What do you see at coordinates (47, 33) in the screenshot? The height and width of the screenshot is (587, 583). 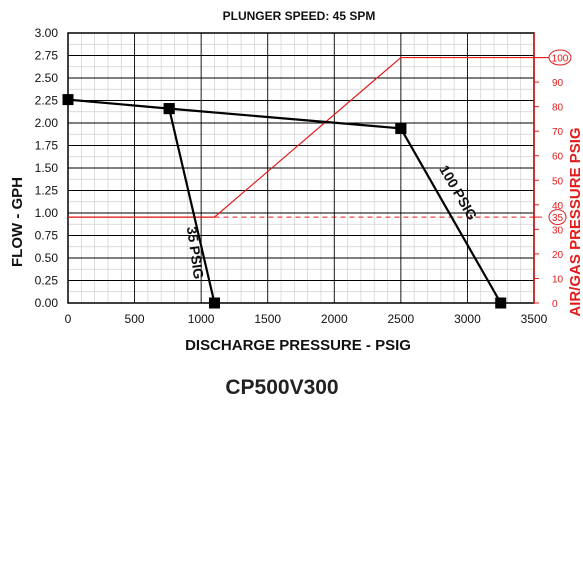 I see `y-tick-label: 3.00` at bounding box center [47, 33].